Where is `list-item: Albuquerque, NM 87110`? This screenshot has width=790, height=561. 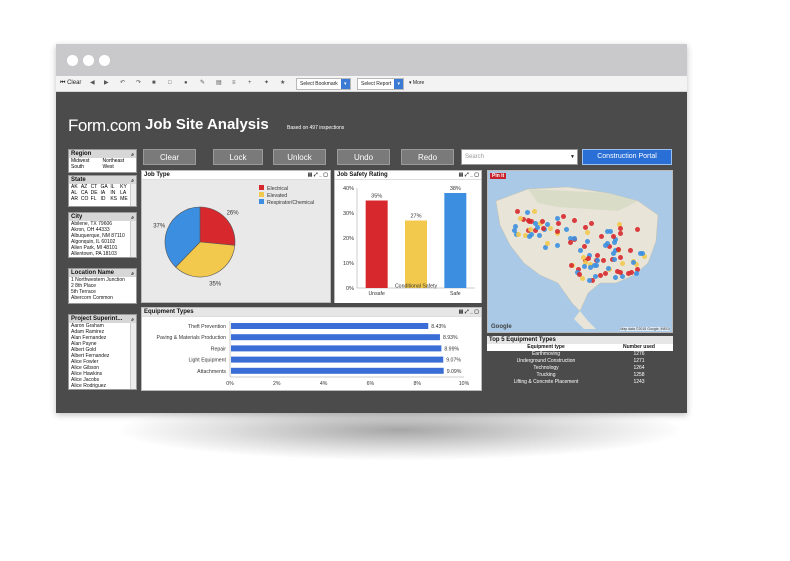
list-item: Albuquerque, NM 87110 is located at coordinates (98, 236).